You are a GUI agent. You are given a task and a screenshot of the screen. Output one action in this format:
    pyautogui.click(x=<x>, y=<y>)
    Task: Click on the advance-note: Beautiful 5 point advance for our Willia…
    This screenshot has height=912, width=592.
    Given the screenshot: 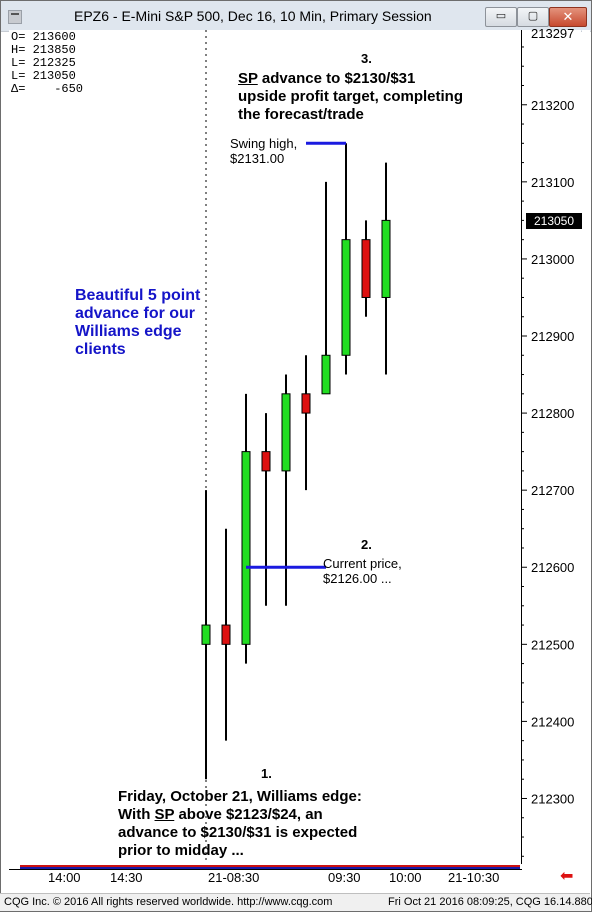 What is the action you would take?
    pyautogui.click(x=137, y=323)
    